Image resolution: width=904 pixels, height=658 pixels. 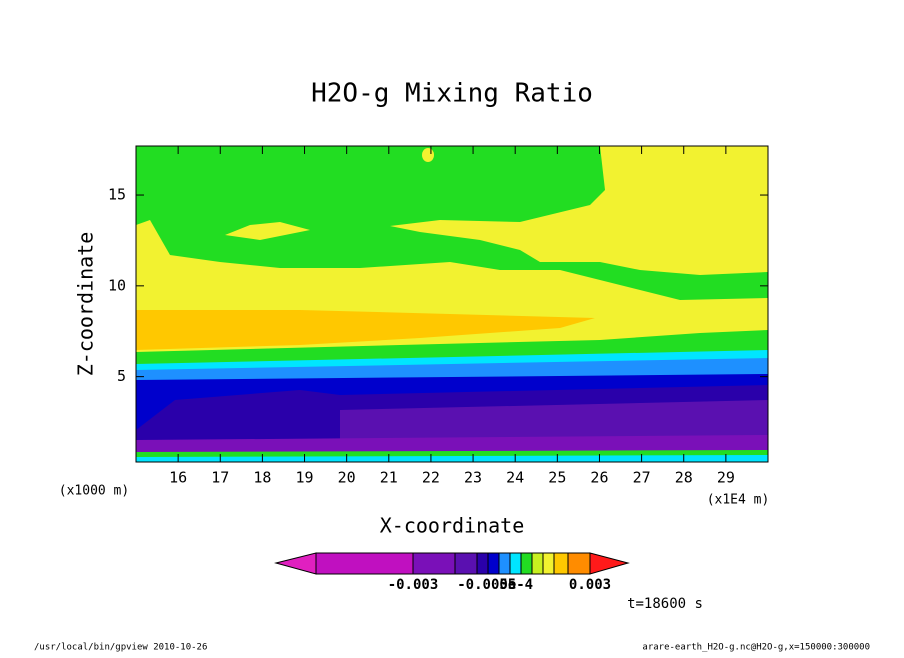 What do you see at coordinates (726, 478) in the screenshot?
I see `x-tick-label: 29` at bounding box center [726, 478].